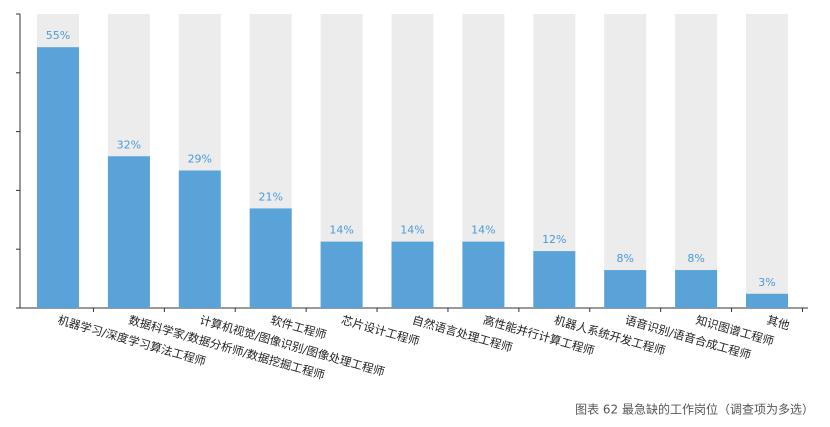 The width and height of the screenshot is (830, 427). Describe the element at coordinates (778, 323) in the screenshot. I see `x-tick-label: 其他` at that location.